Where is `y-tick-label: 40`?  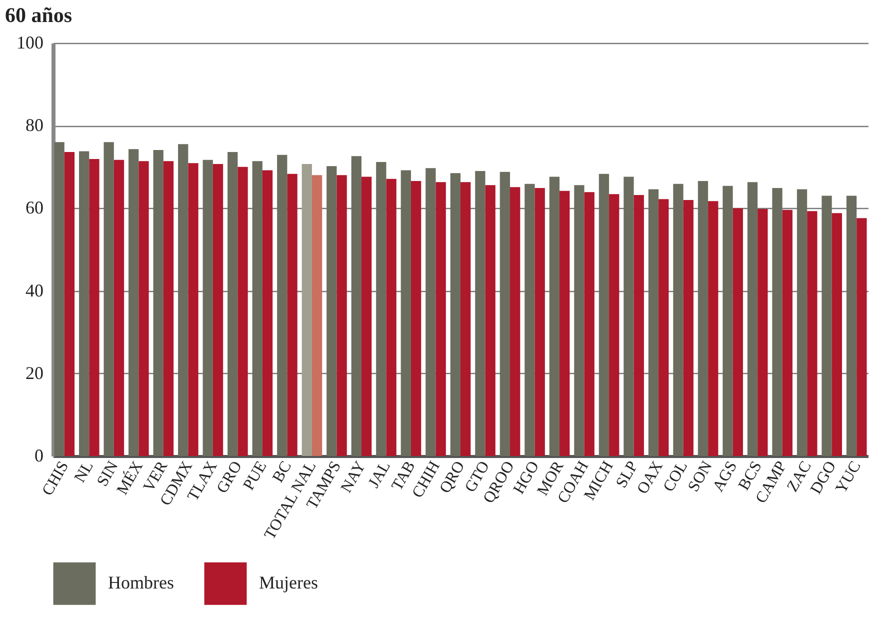
y-tick-label: 40 is located at coordinates (35, 290).